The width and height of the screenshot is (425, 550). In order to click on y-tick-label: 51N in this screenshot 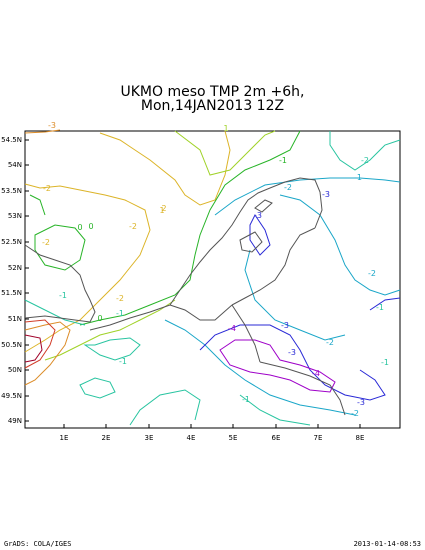, I will do `click(15, 319)`.